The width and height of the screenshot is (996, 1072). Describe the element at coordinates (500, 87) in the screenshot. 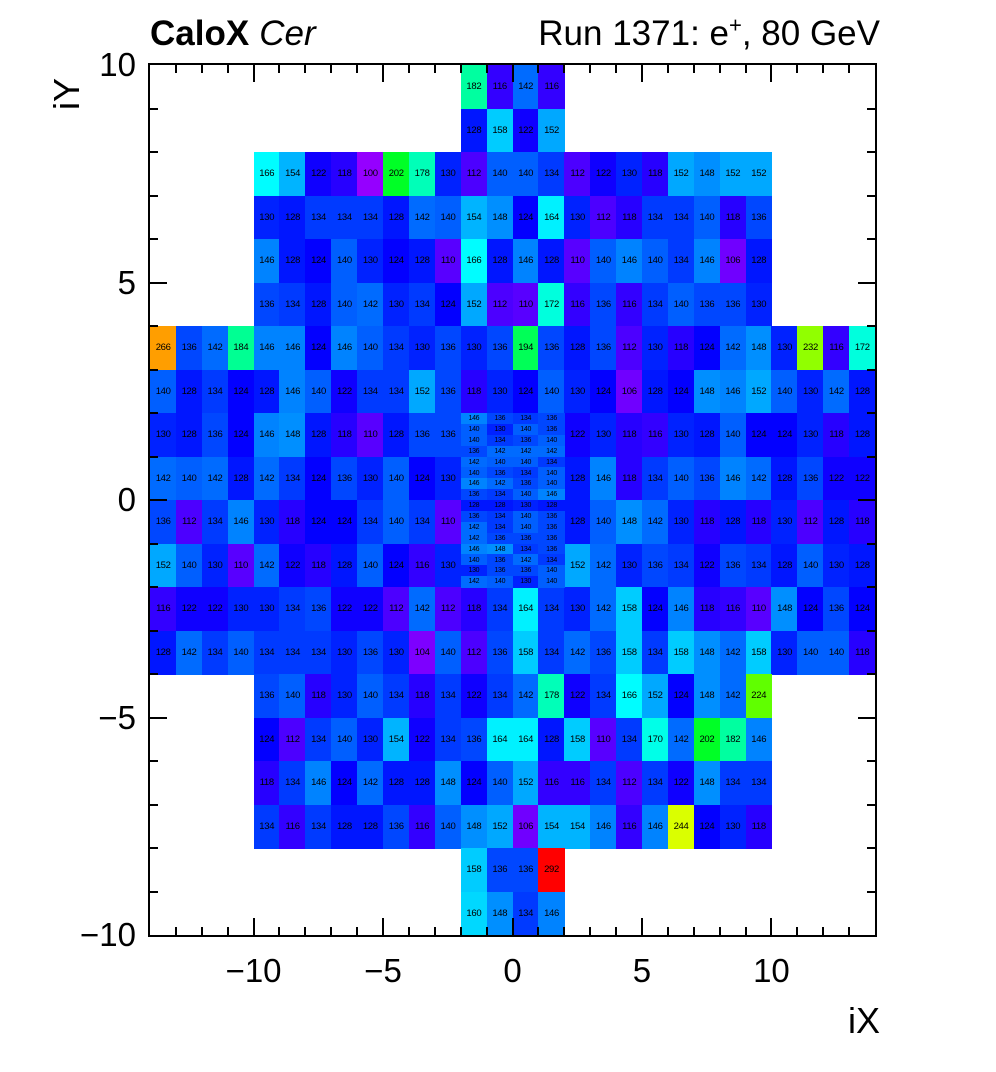

I see `cell-value: 116` at that location.